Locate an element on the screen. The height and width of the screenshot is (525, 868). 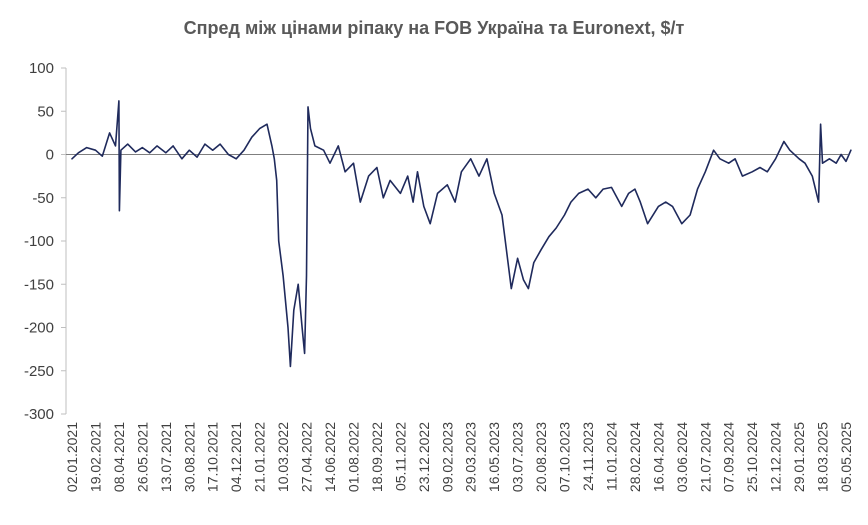
x-tick-label: 02.01.2021 is located at coordinates (72, 457).